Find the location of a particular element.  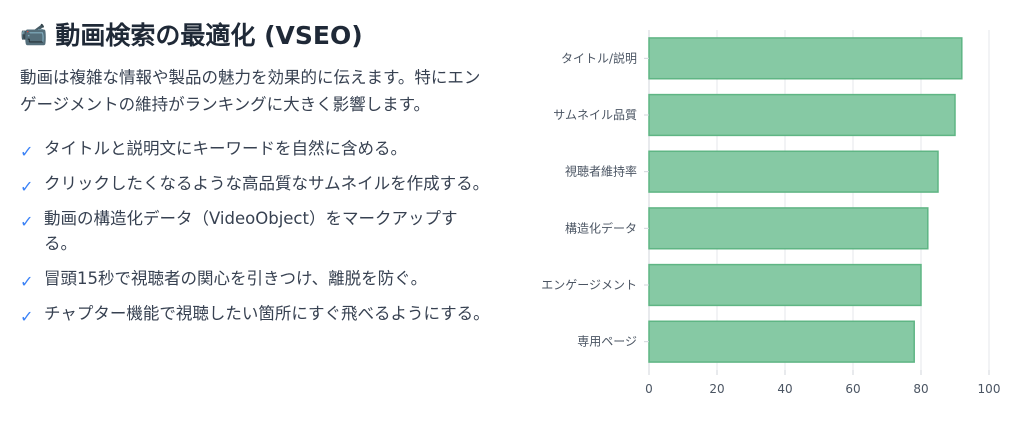

list-item: ✓ 動画の構造化データ（VideoObject）をマークアップする。 is located at coordinates (255, 231).